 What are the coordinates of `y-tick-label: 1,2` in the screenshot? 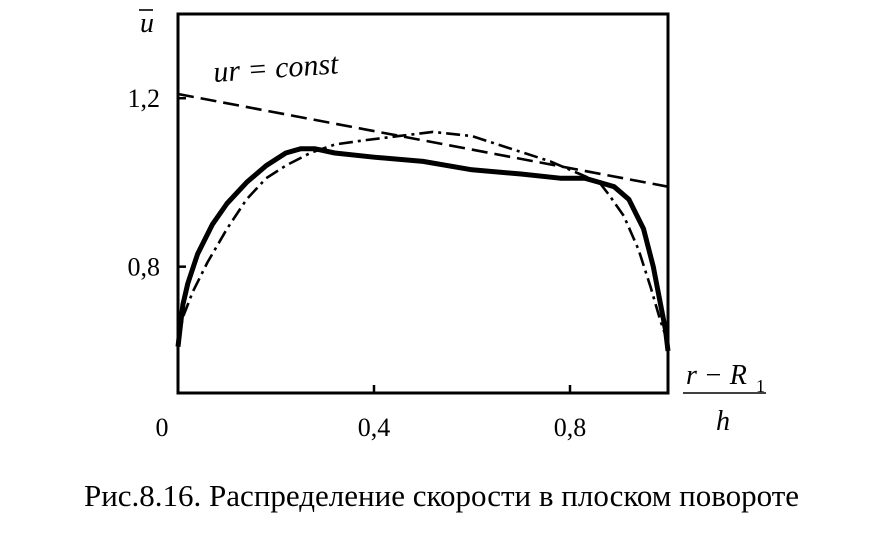 It's located at (144, 98).